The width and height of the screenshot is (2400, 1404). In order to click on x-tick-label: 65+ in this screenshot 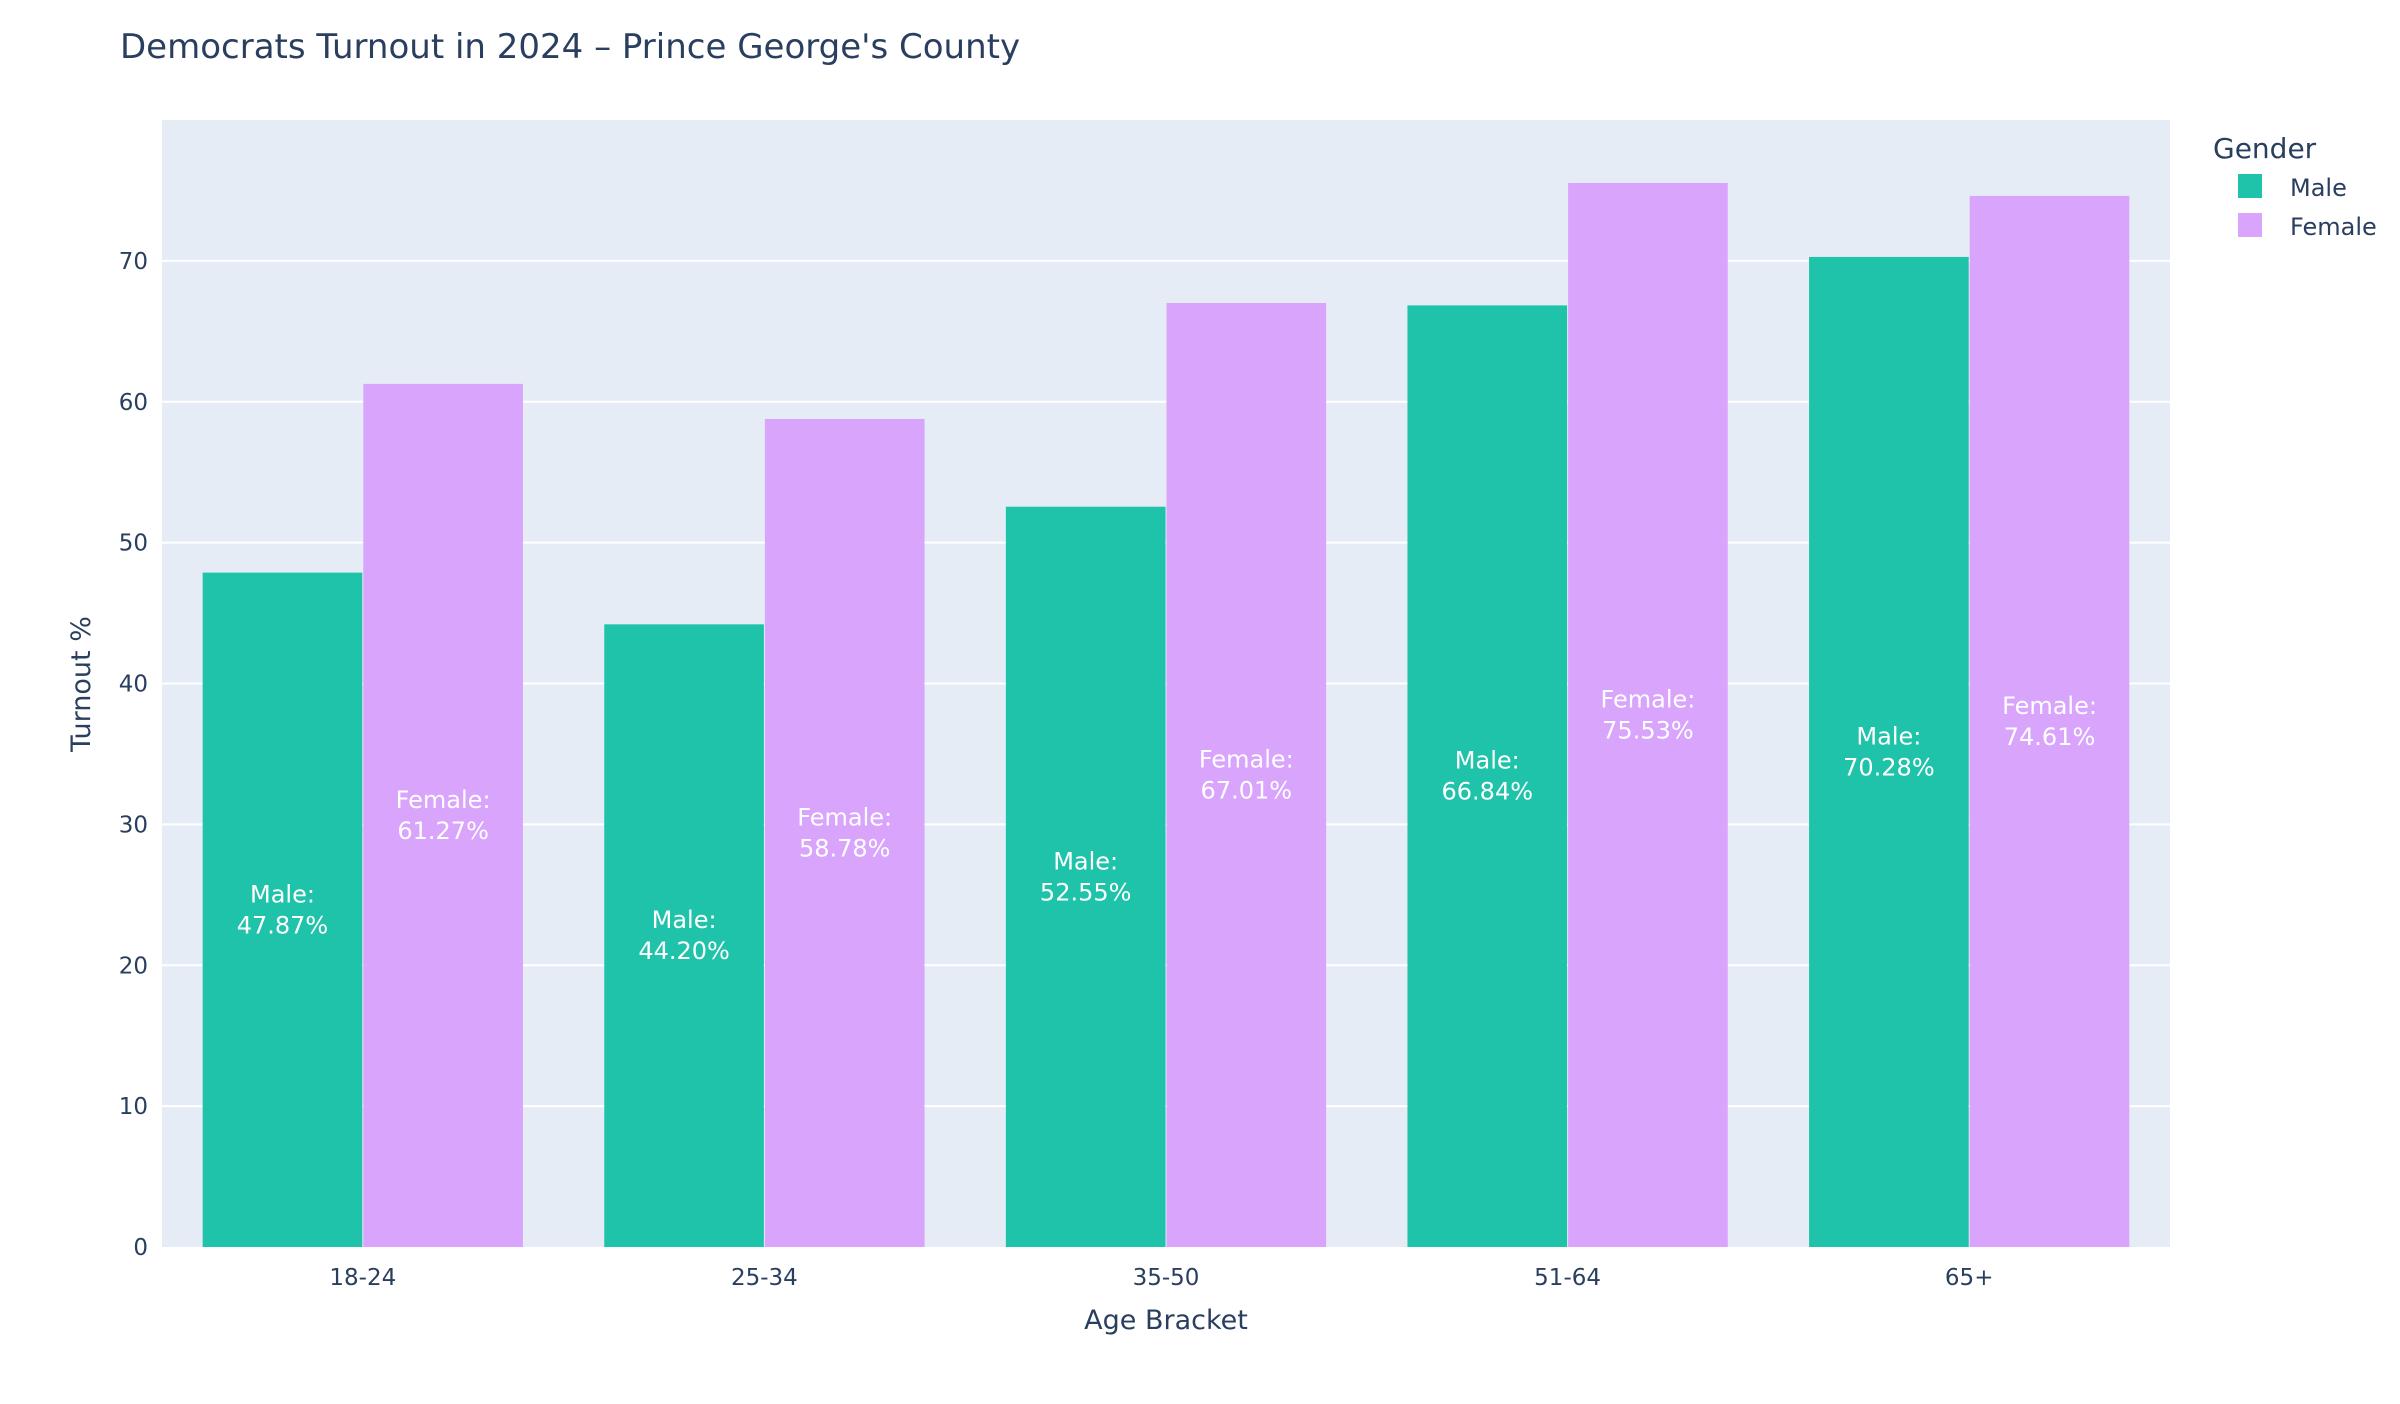, I will do `click(1969, 1278)`.